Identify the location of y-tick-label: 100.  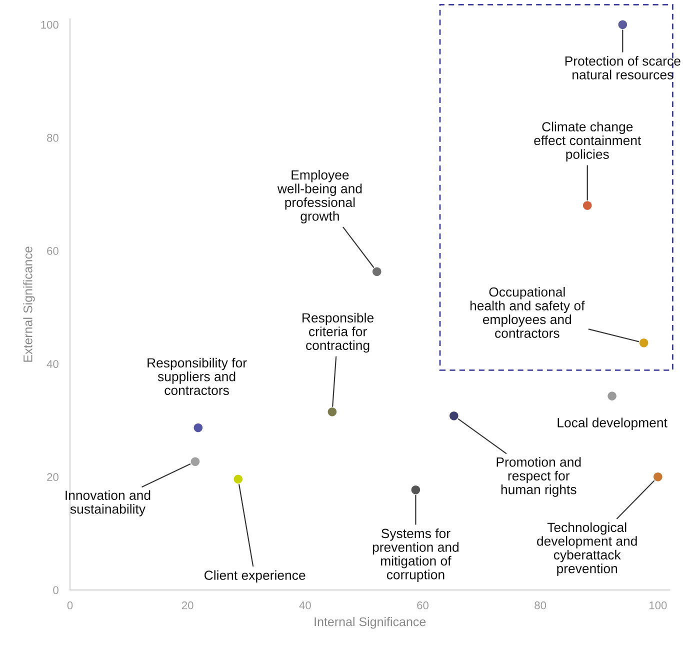
(49, 24).